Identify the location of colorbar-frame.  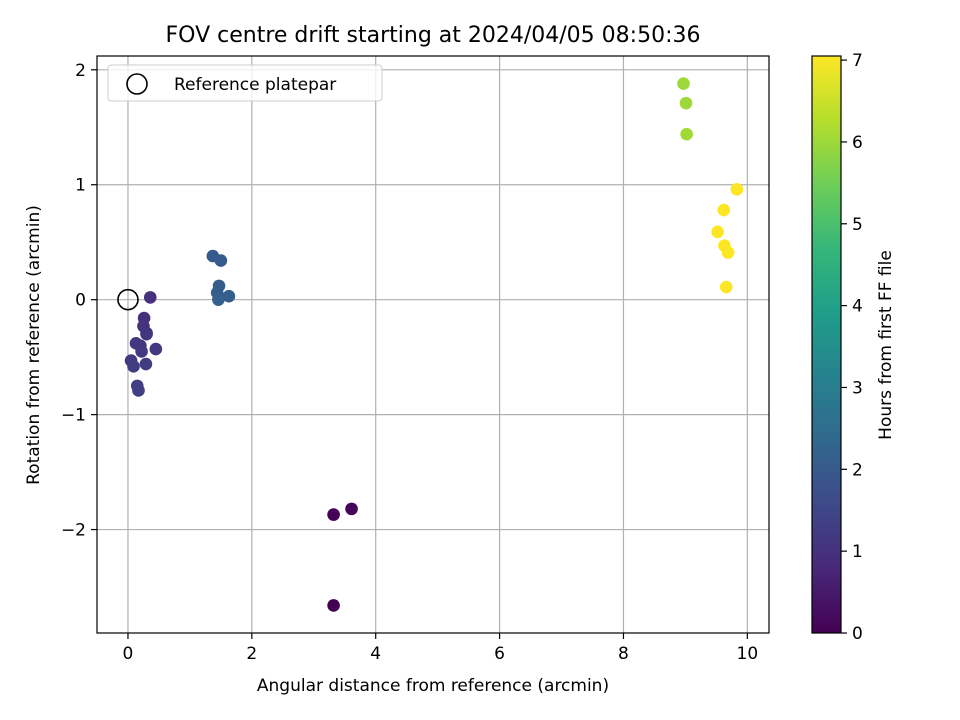
(826, 344).